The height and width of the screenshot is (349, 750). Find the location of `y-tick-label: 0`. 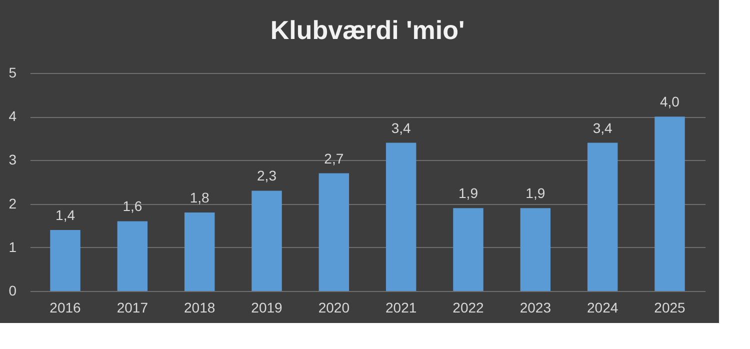

y-tick-label: 0 is located at coordinates (12, 290).